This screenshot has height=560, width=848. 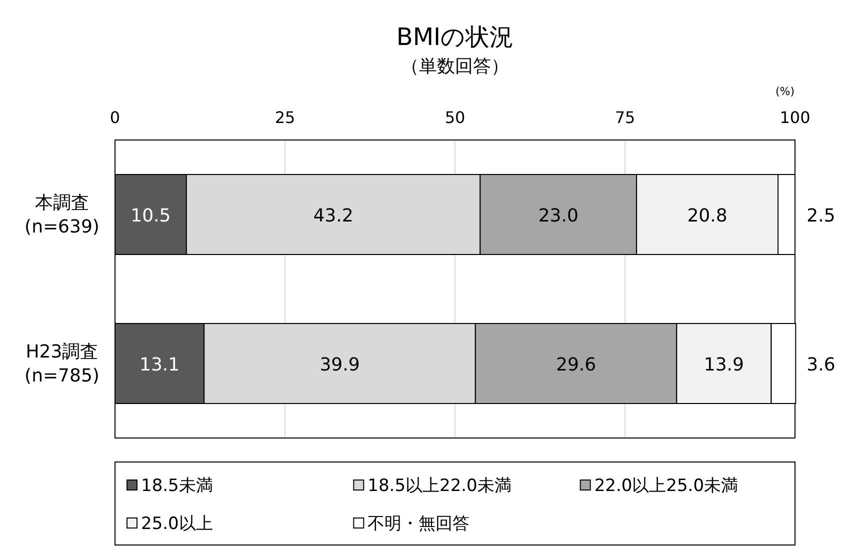 I want to click on x-tick-label: 50, so click(x=455, y=117).